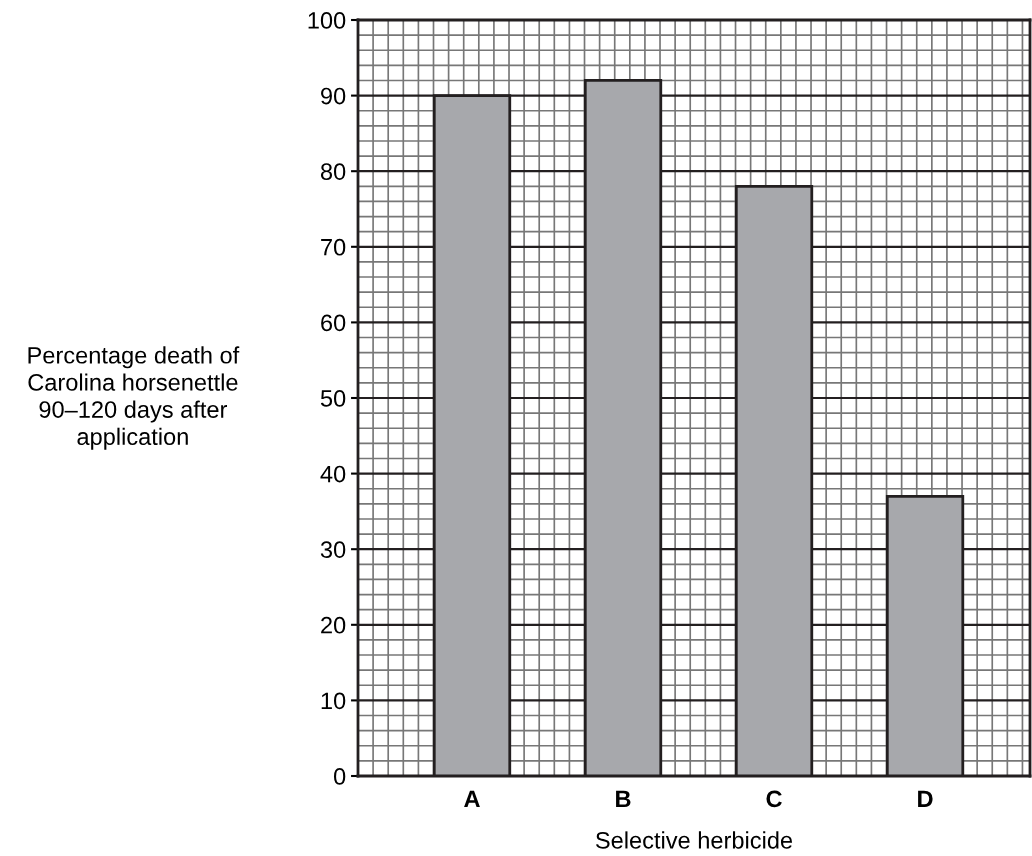  I want to click on y-tick-label: 70, so click(333, 247).